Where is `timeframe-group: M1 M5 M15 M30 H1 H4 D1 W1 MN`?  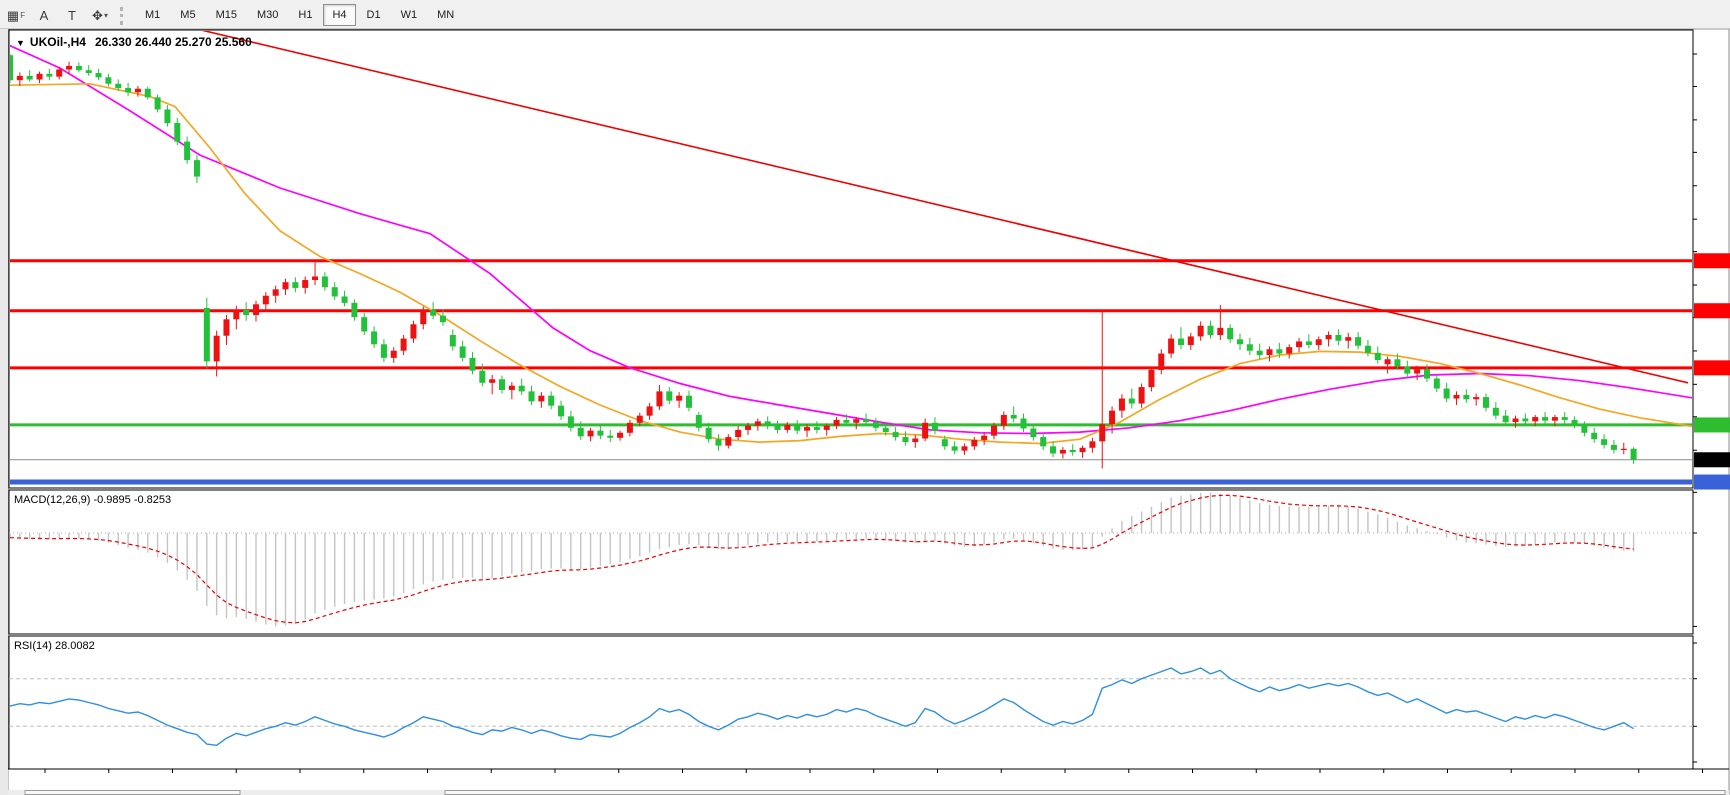
timeframe-group: M1 M5 M15 M30 H1 H4 D1 W1 MN is located at coordinates (299, 16).